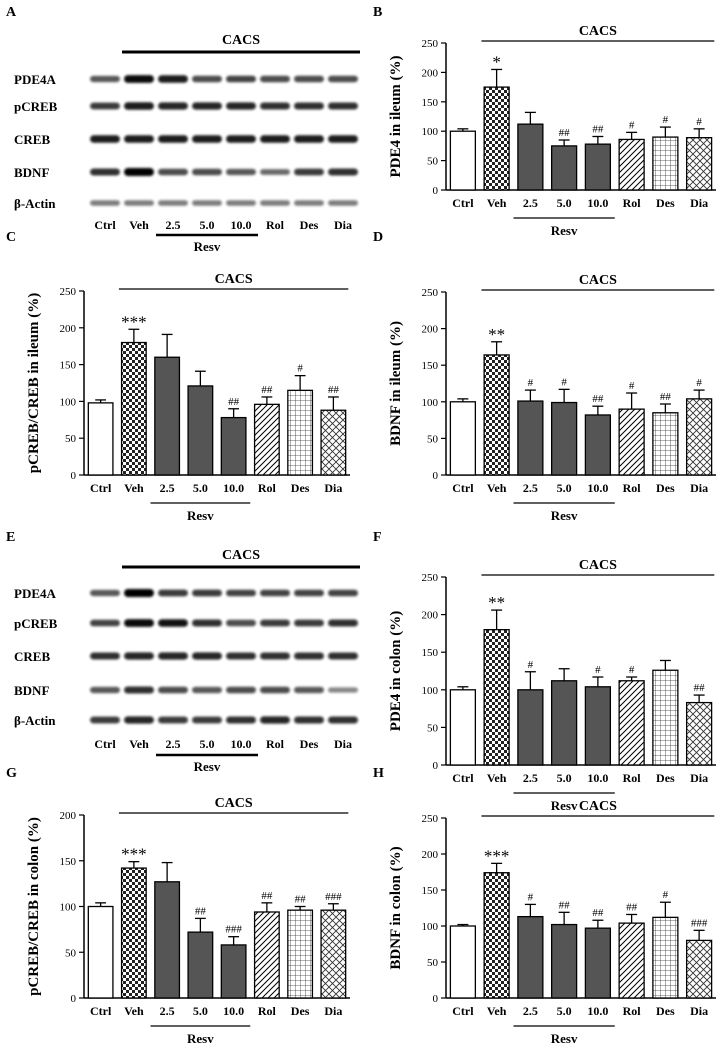  What do you see at coordinates (333, 897) in the screenshot?
I see `significance-mark: ###` at bounding box center [333, 897].